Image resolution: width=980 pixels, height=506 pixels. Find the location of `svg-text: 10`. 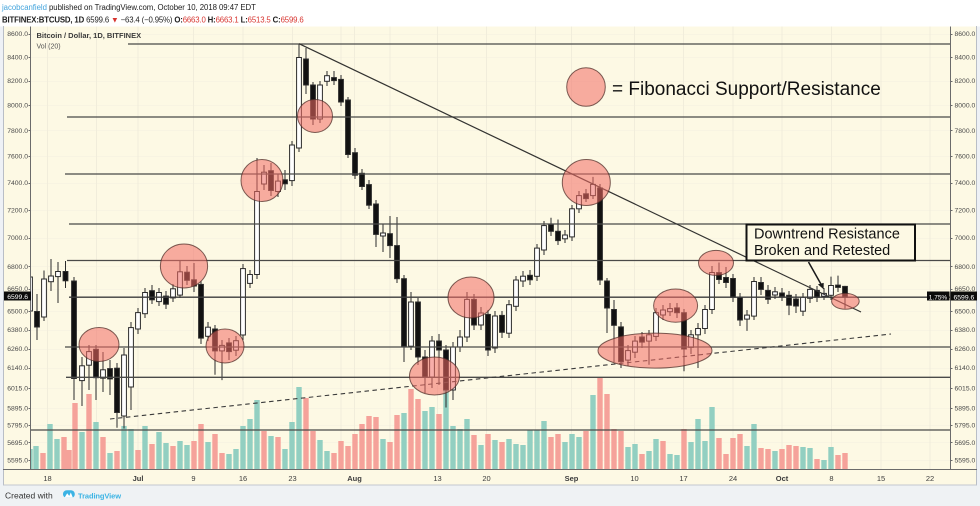

svg-text: 10 is located at coordinates (634, 478).